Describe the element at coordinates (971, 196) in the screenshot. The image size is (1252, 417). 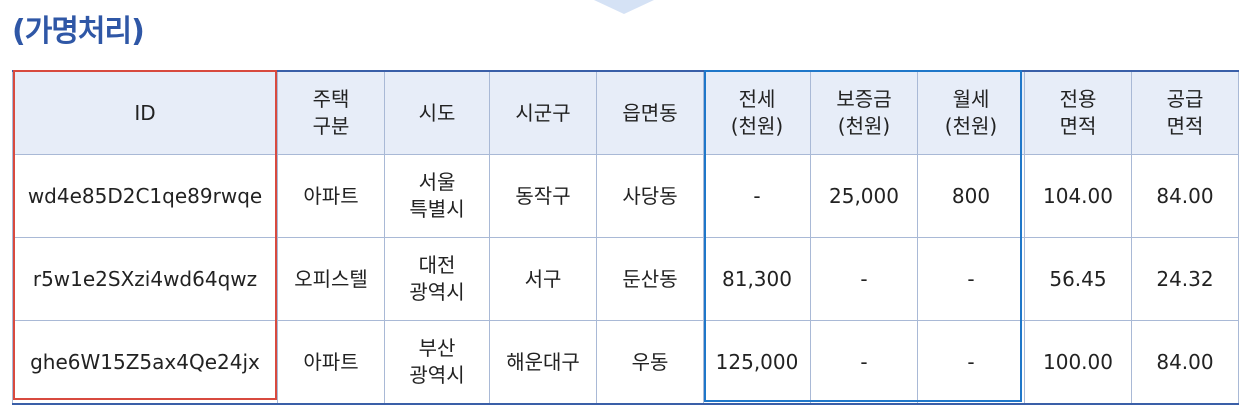
I see `cell-monthly: 800` at that location.